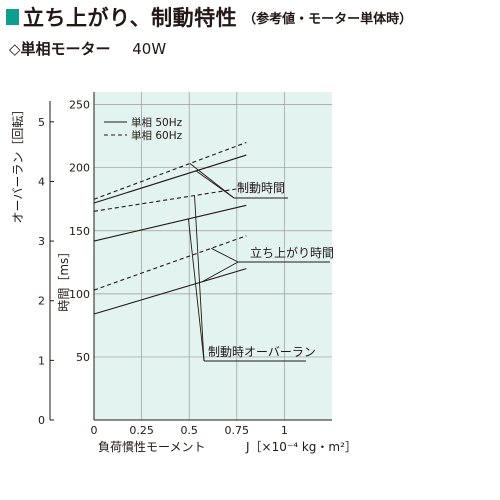  Describe the element at coordinates (79, 168) in the screenshot. I see `y-tick-label-ms: 200` at that location.